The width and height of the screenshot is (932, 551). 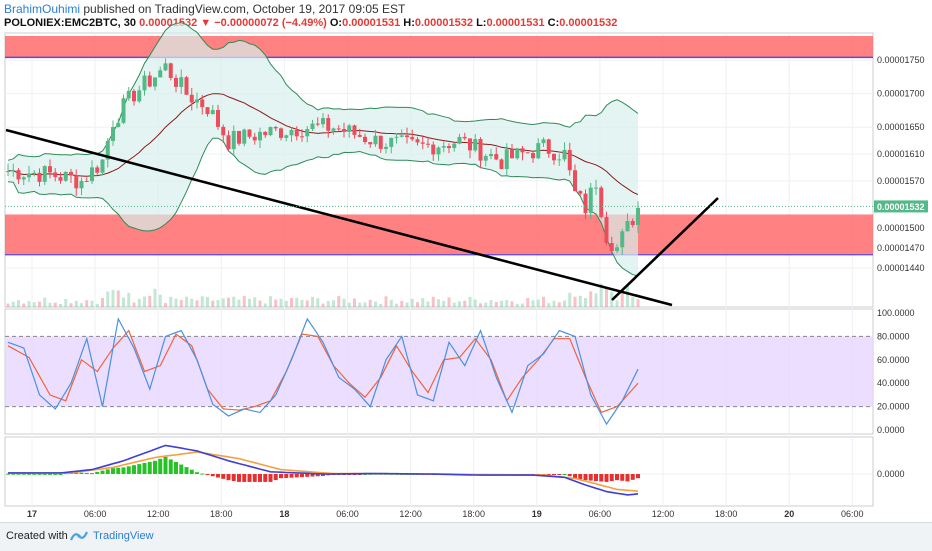 What do you see at coordinates (901, 94) in the screenshot?
I see `price-axis-label: 0.00001700` at bounding box center [901, 94].